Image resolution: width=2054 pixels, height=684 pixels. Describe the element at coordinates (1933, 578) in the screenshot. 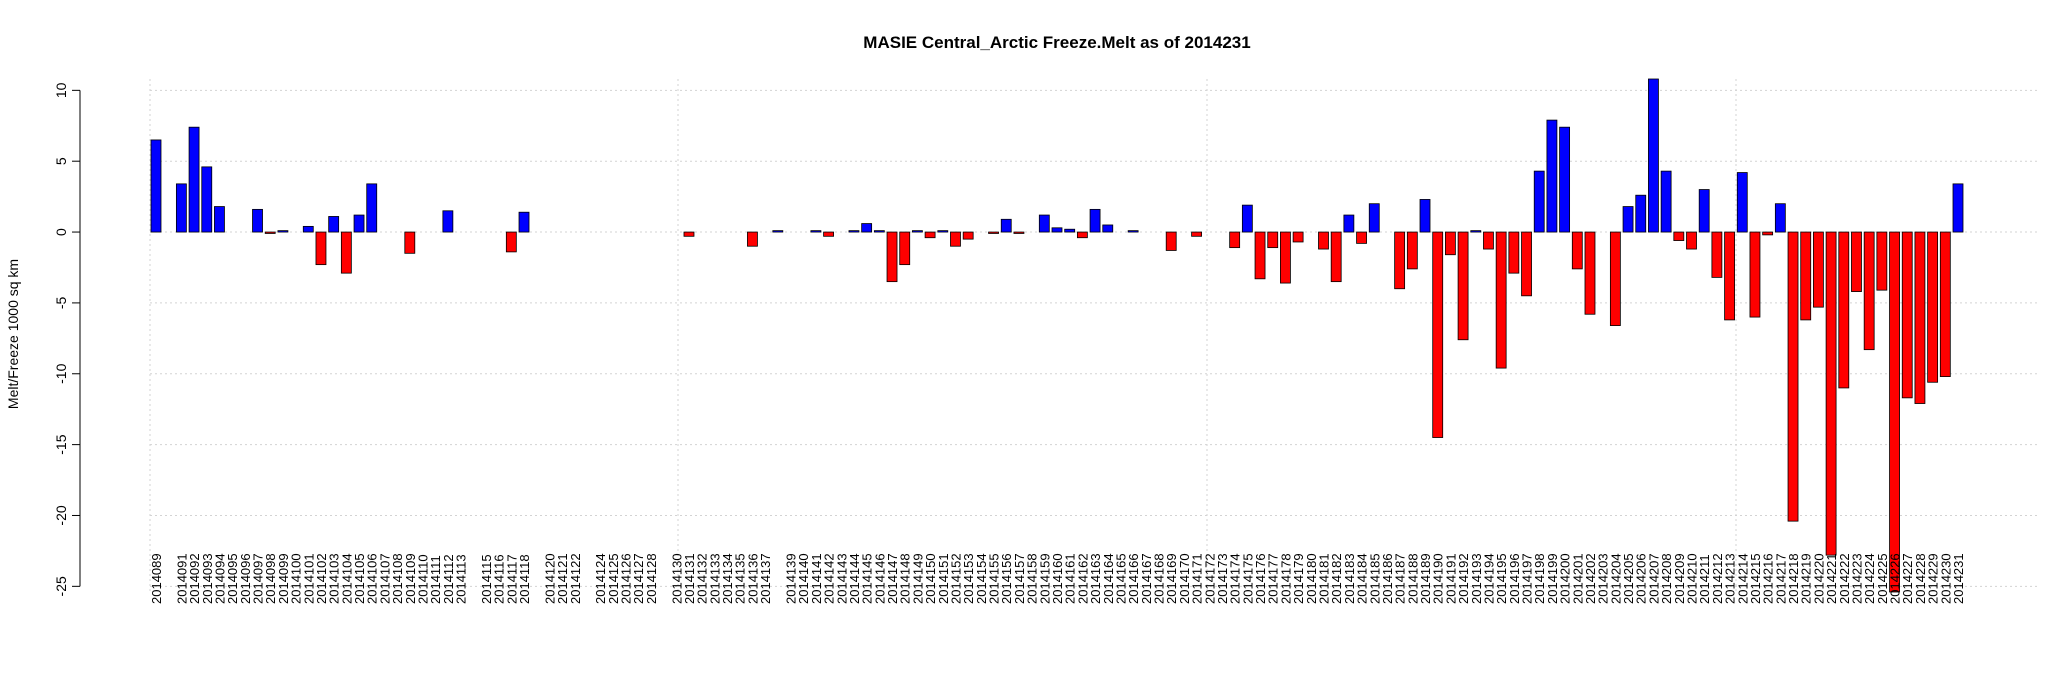

I see `x-tick-label: 2014229` at that location.